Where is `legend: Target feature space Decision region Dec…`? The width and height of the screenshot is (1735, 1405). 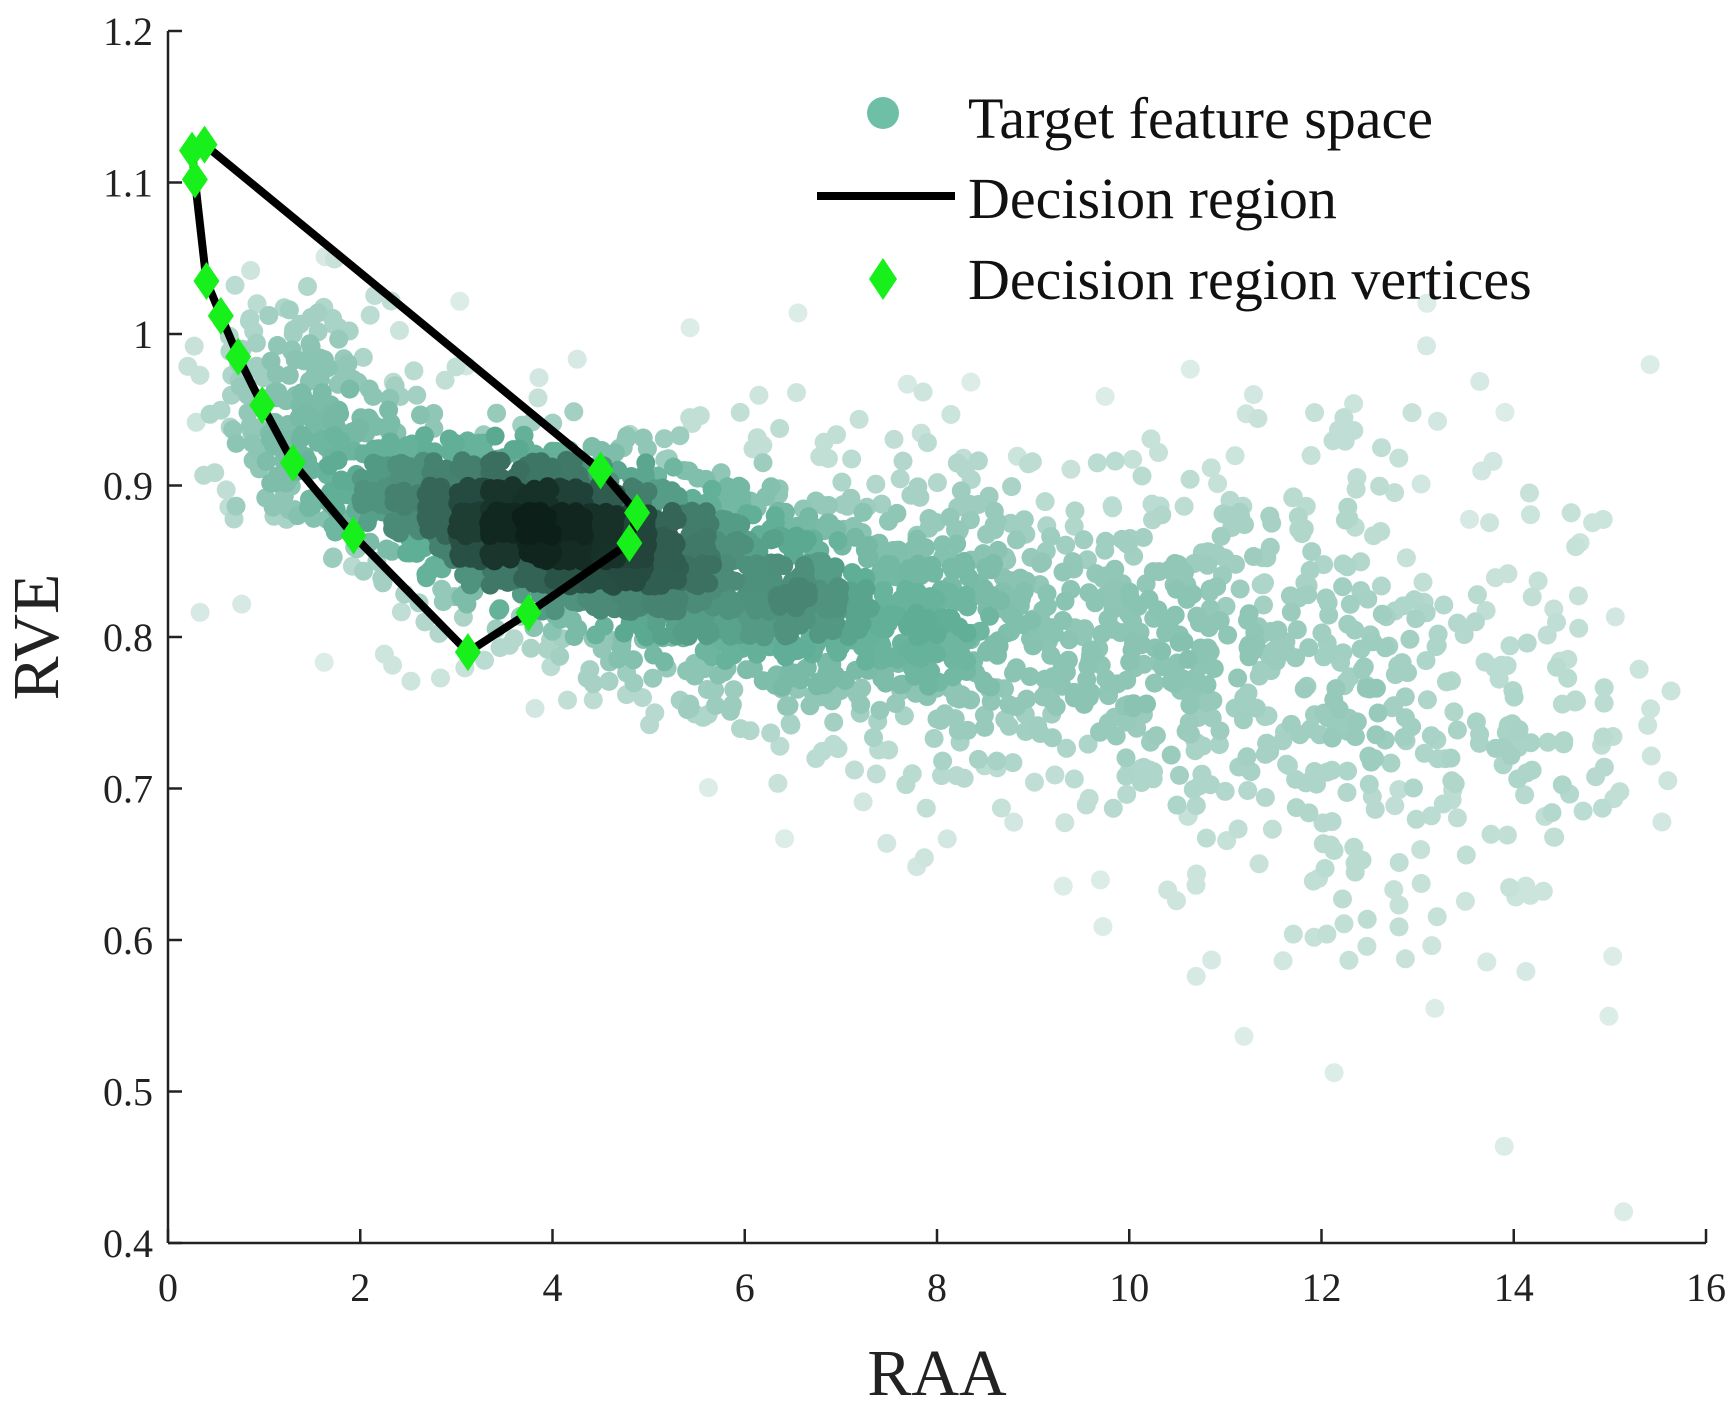 legend: Target feature space Decision region Dec… is located at coordinates (1174, 199).